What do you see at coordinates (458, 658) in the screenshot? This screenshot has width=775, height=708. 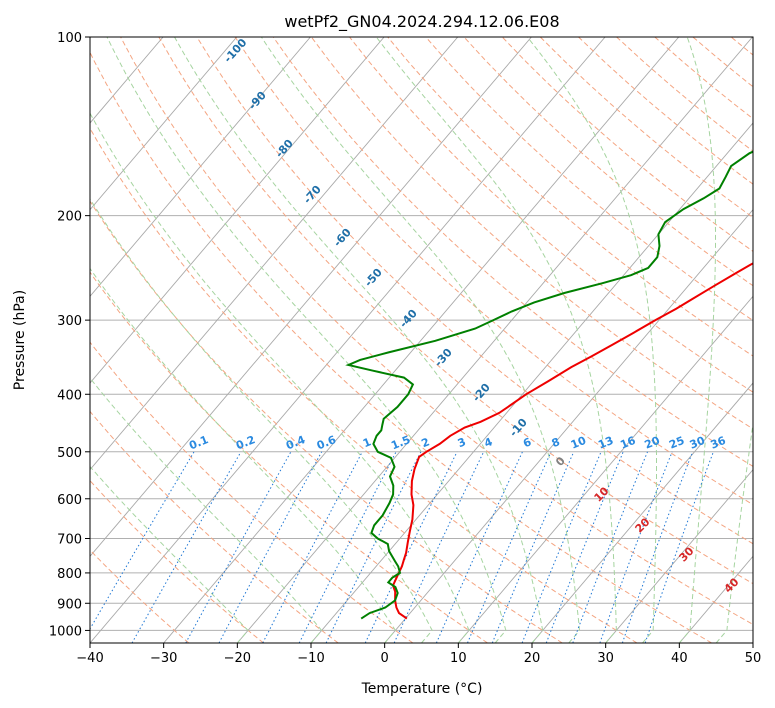 I see `x-tick-label: 10` at bounding box center [458, 658].